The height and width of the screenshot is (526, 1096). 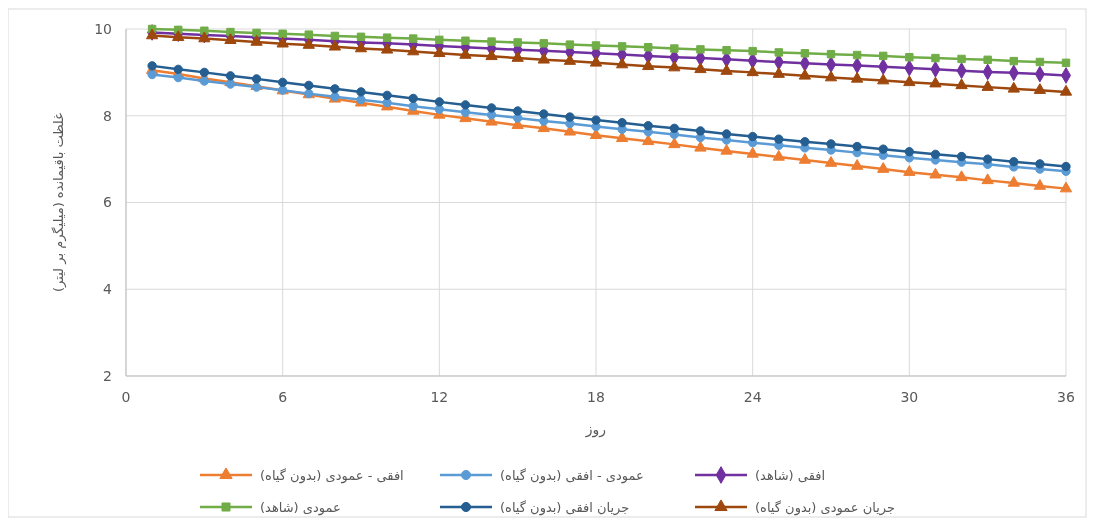 I want to click on legend-label: جریان عمودی (بدون گیاه), so click(x=825, y=507).